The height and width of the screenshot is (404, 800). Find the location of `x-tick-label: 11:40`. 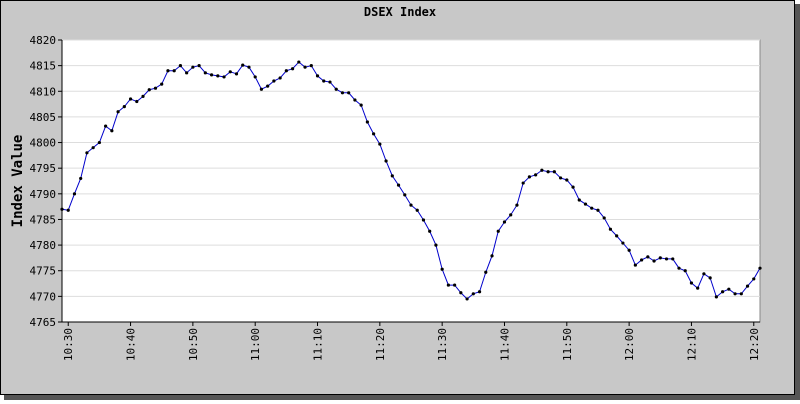

x-tick-label: 11:40 is located at coordinates (504, 344).